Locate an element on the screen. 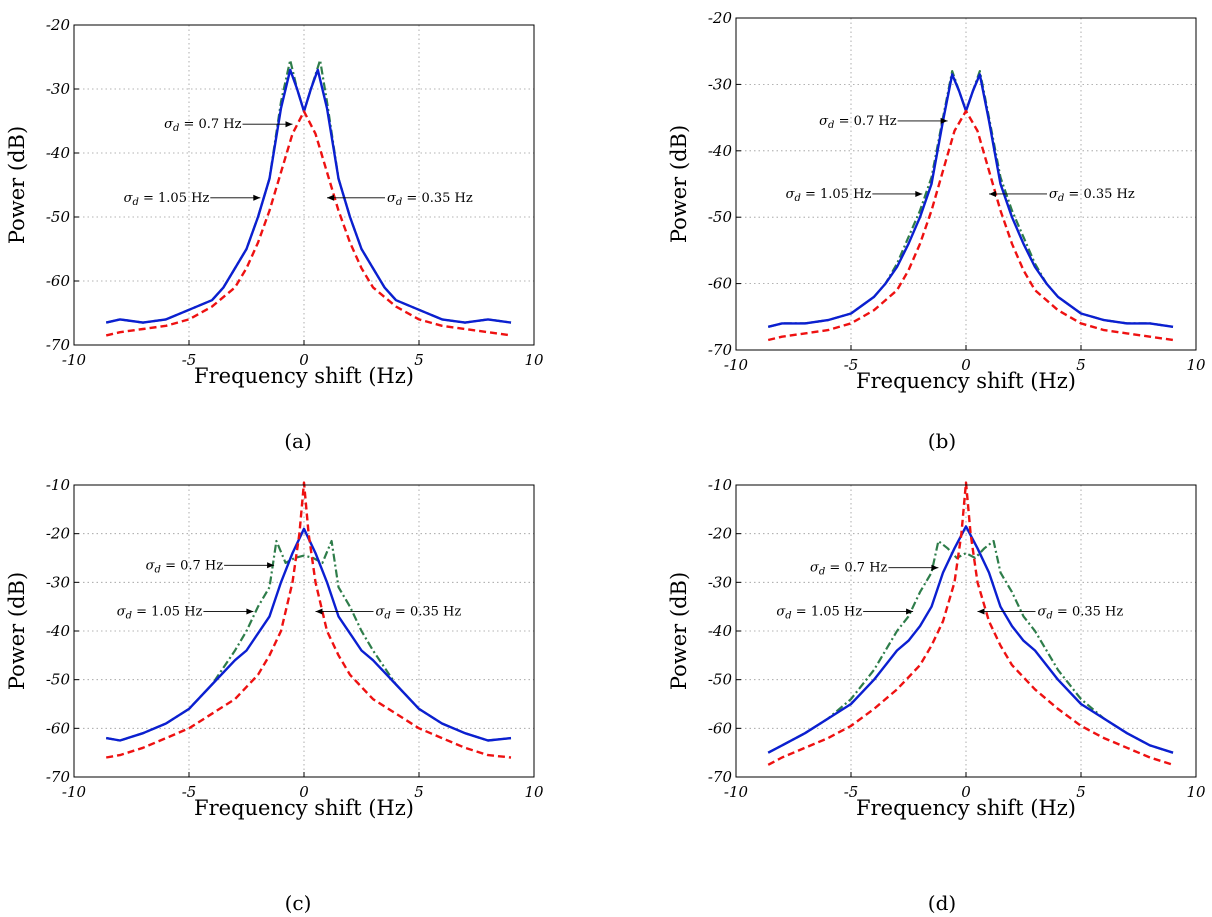 The height and width of the screenshot is (917, 1212). panel-label: (c) is located at coordinates (298, 903).